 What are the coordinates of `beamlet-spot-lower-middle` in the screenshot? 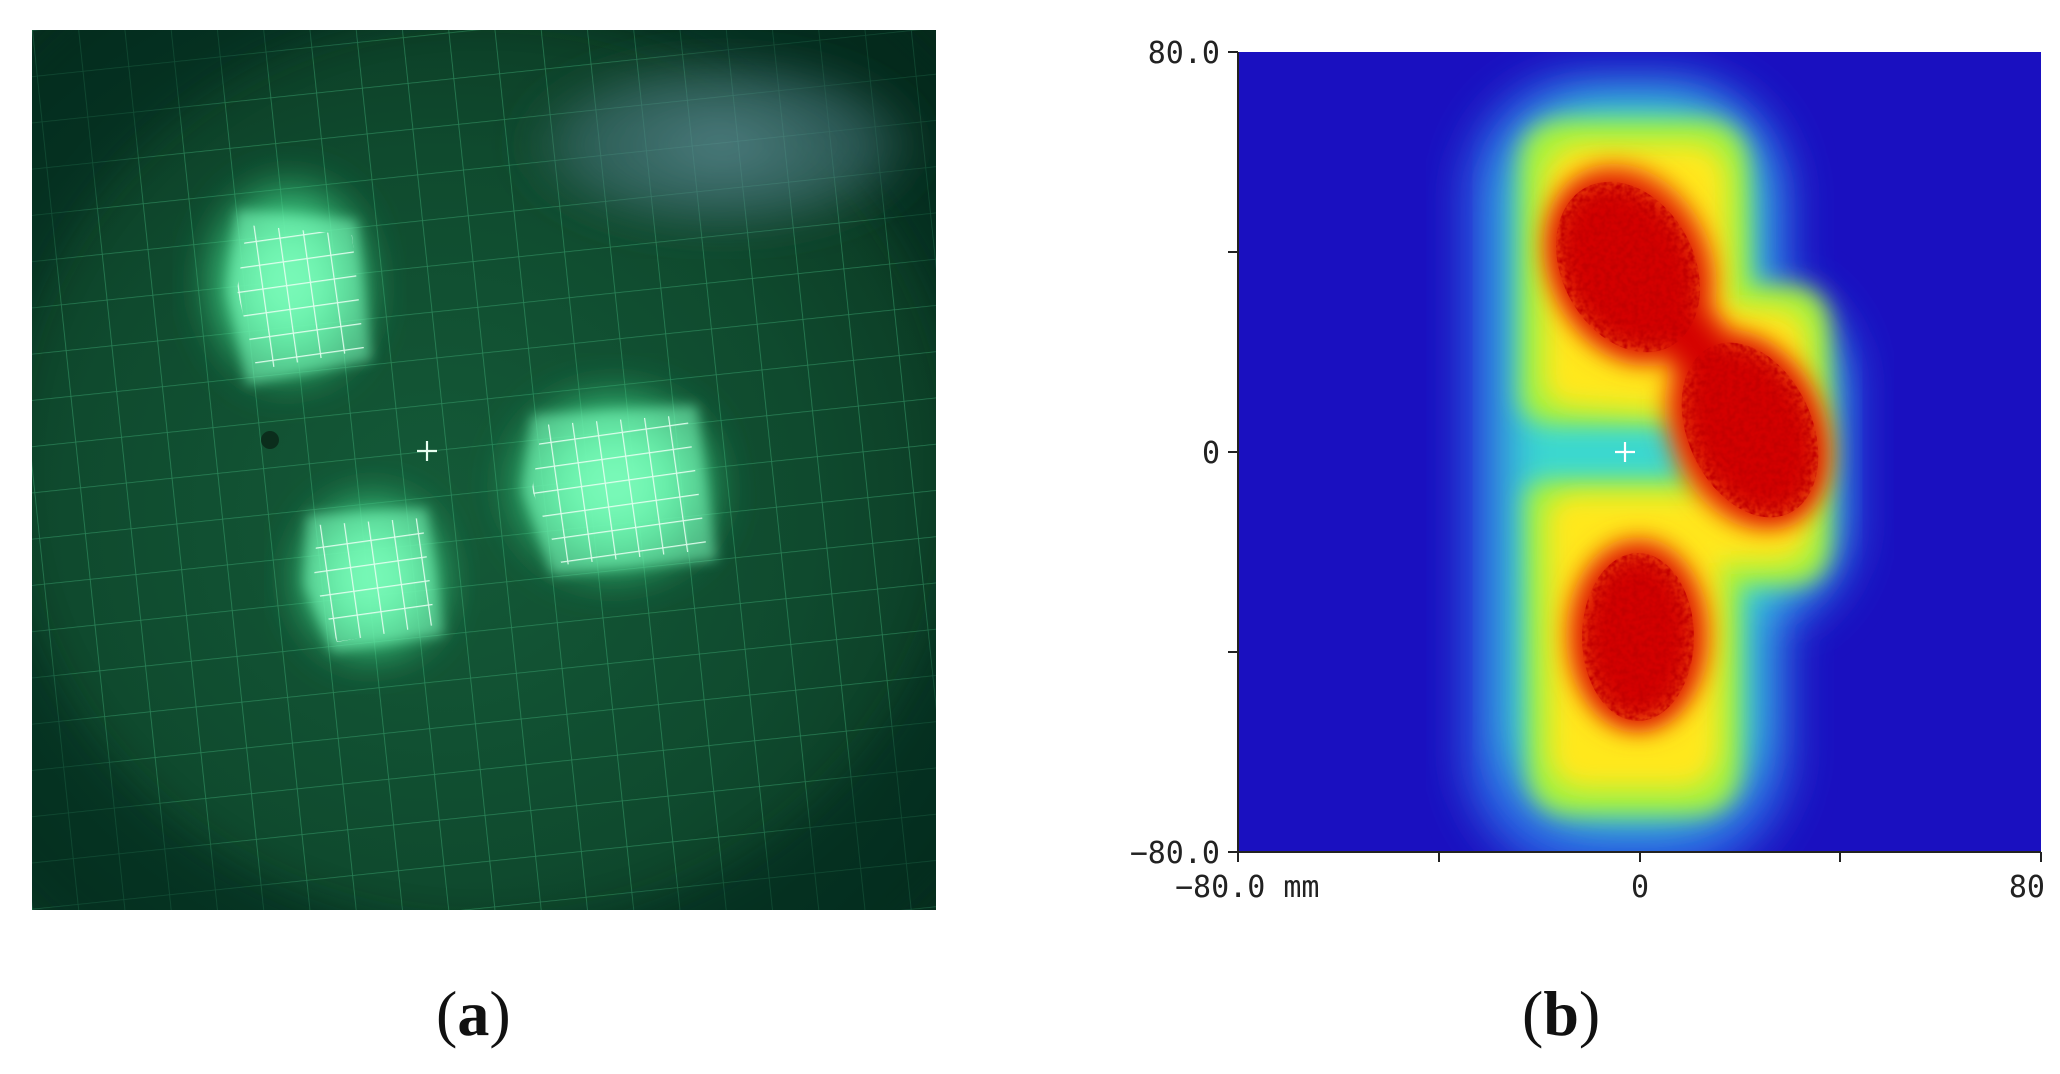 It's located at (372, 577).